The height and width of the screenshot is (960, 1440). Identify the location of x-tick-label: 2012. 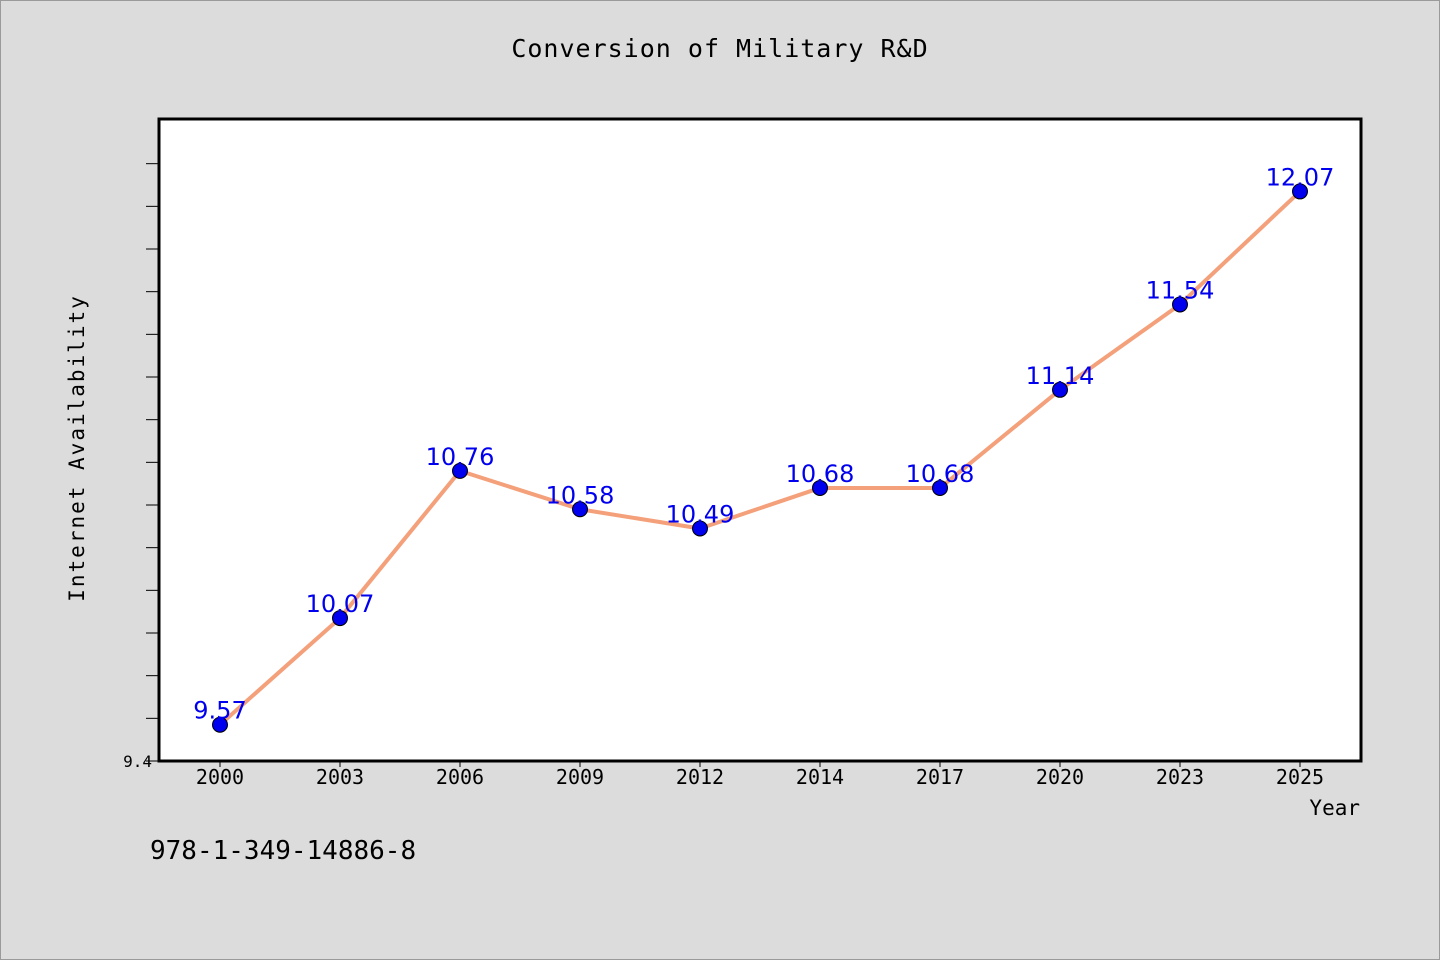
(700, 777).